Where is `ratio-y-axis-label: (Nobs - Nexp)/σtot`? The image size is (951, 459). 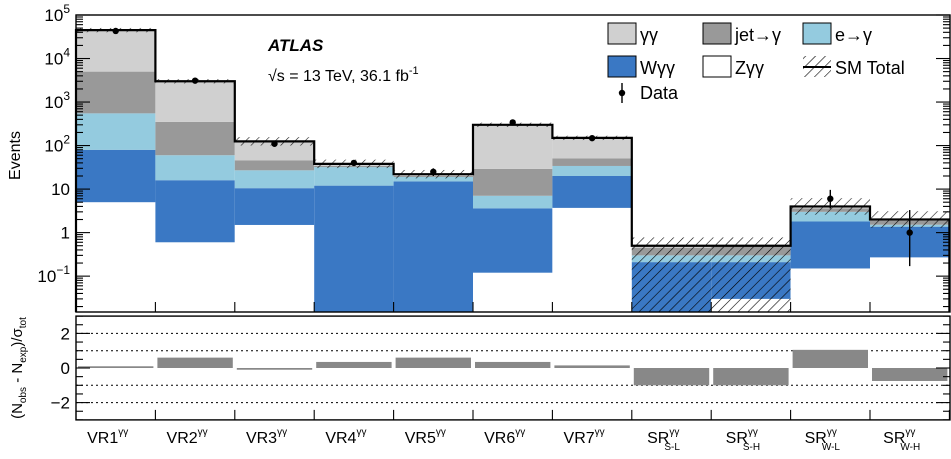
ratio-y-axis-label: (Nobs - Nexp)/σtot is located at coordinates (19, 368).